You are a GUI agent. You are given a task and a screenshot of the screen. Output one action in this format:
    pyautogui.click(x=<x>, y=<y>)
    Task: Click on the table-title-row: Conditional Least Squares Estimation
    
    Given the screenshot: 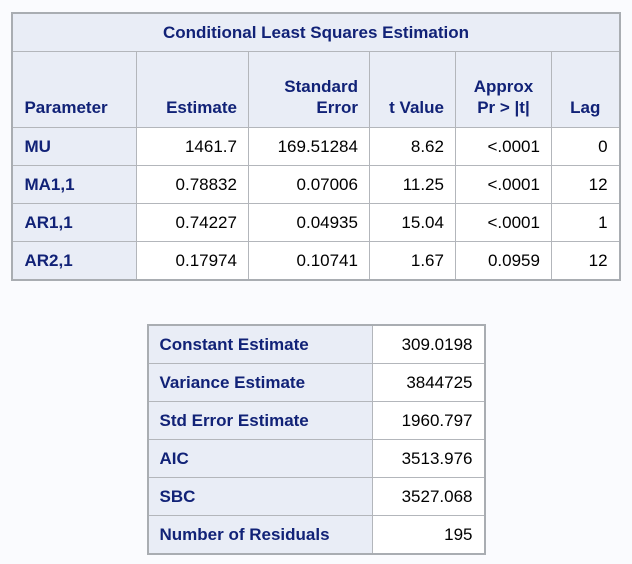 What is the action you would take?
    pyautogui.click(x=316, y=32)
    